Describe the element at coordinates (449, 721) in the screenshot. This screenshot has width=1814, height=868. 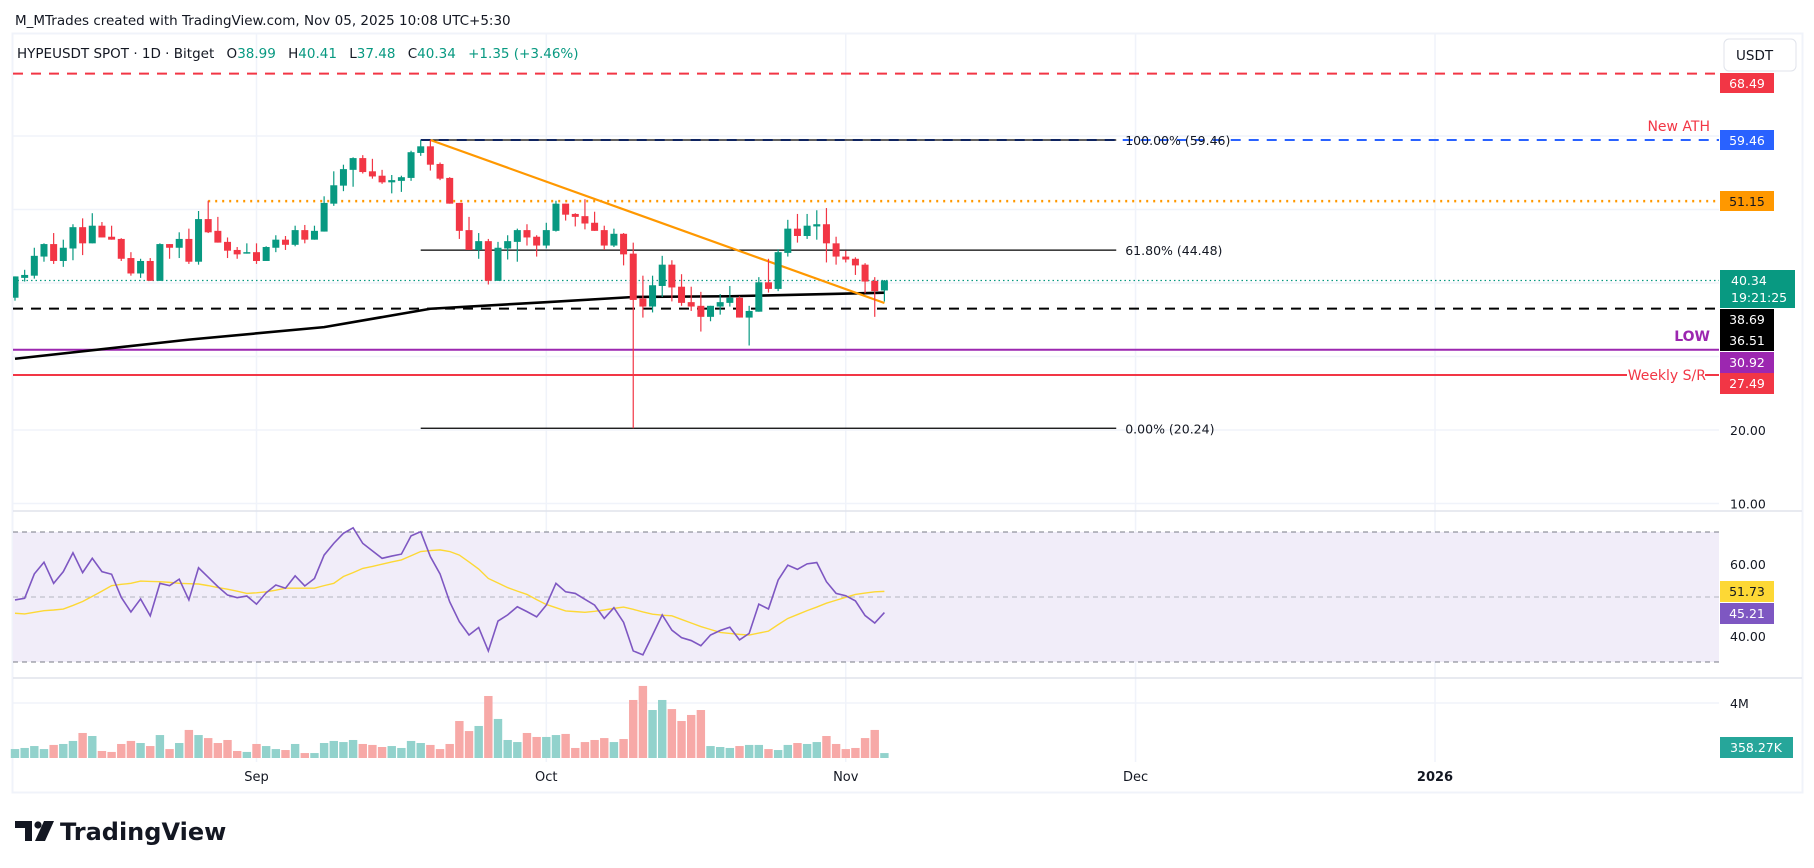
I see `volume-pane` at that location.